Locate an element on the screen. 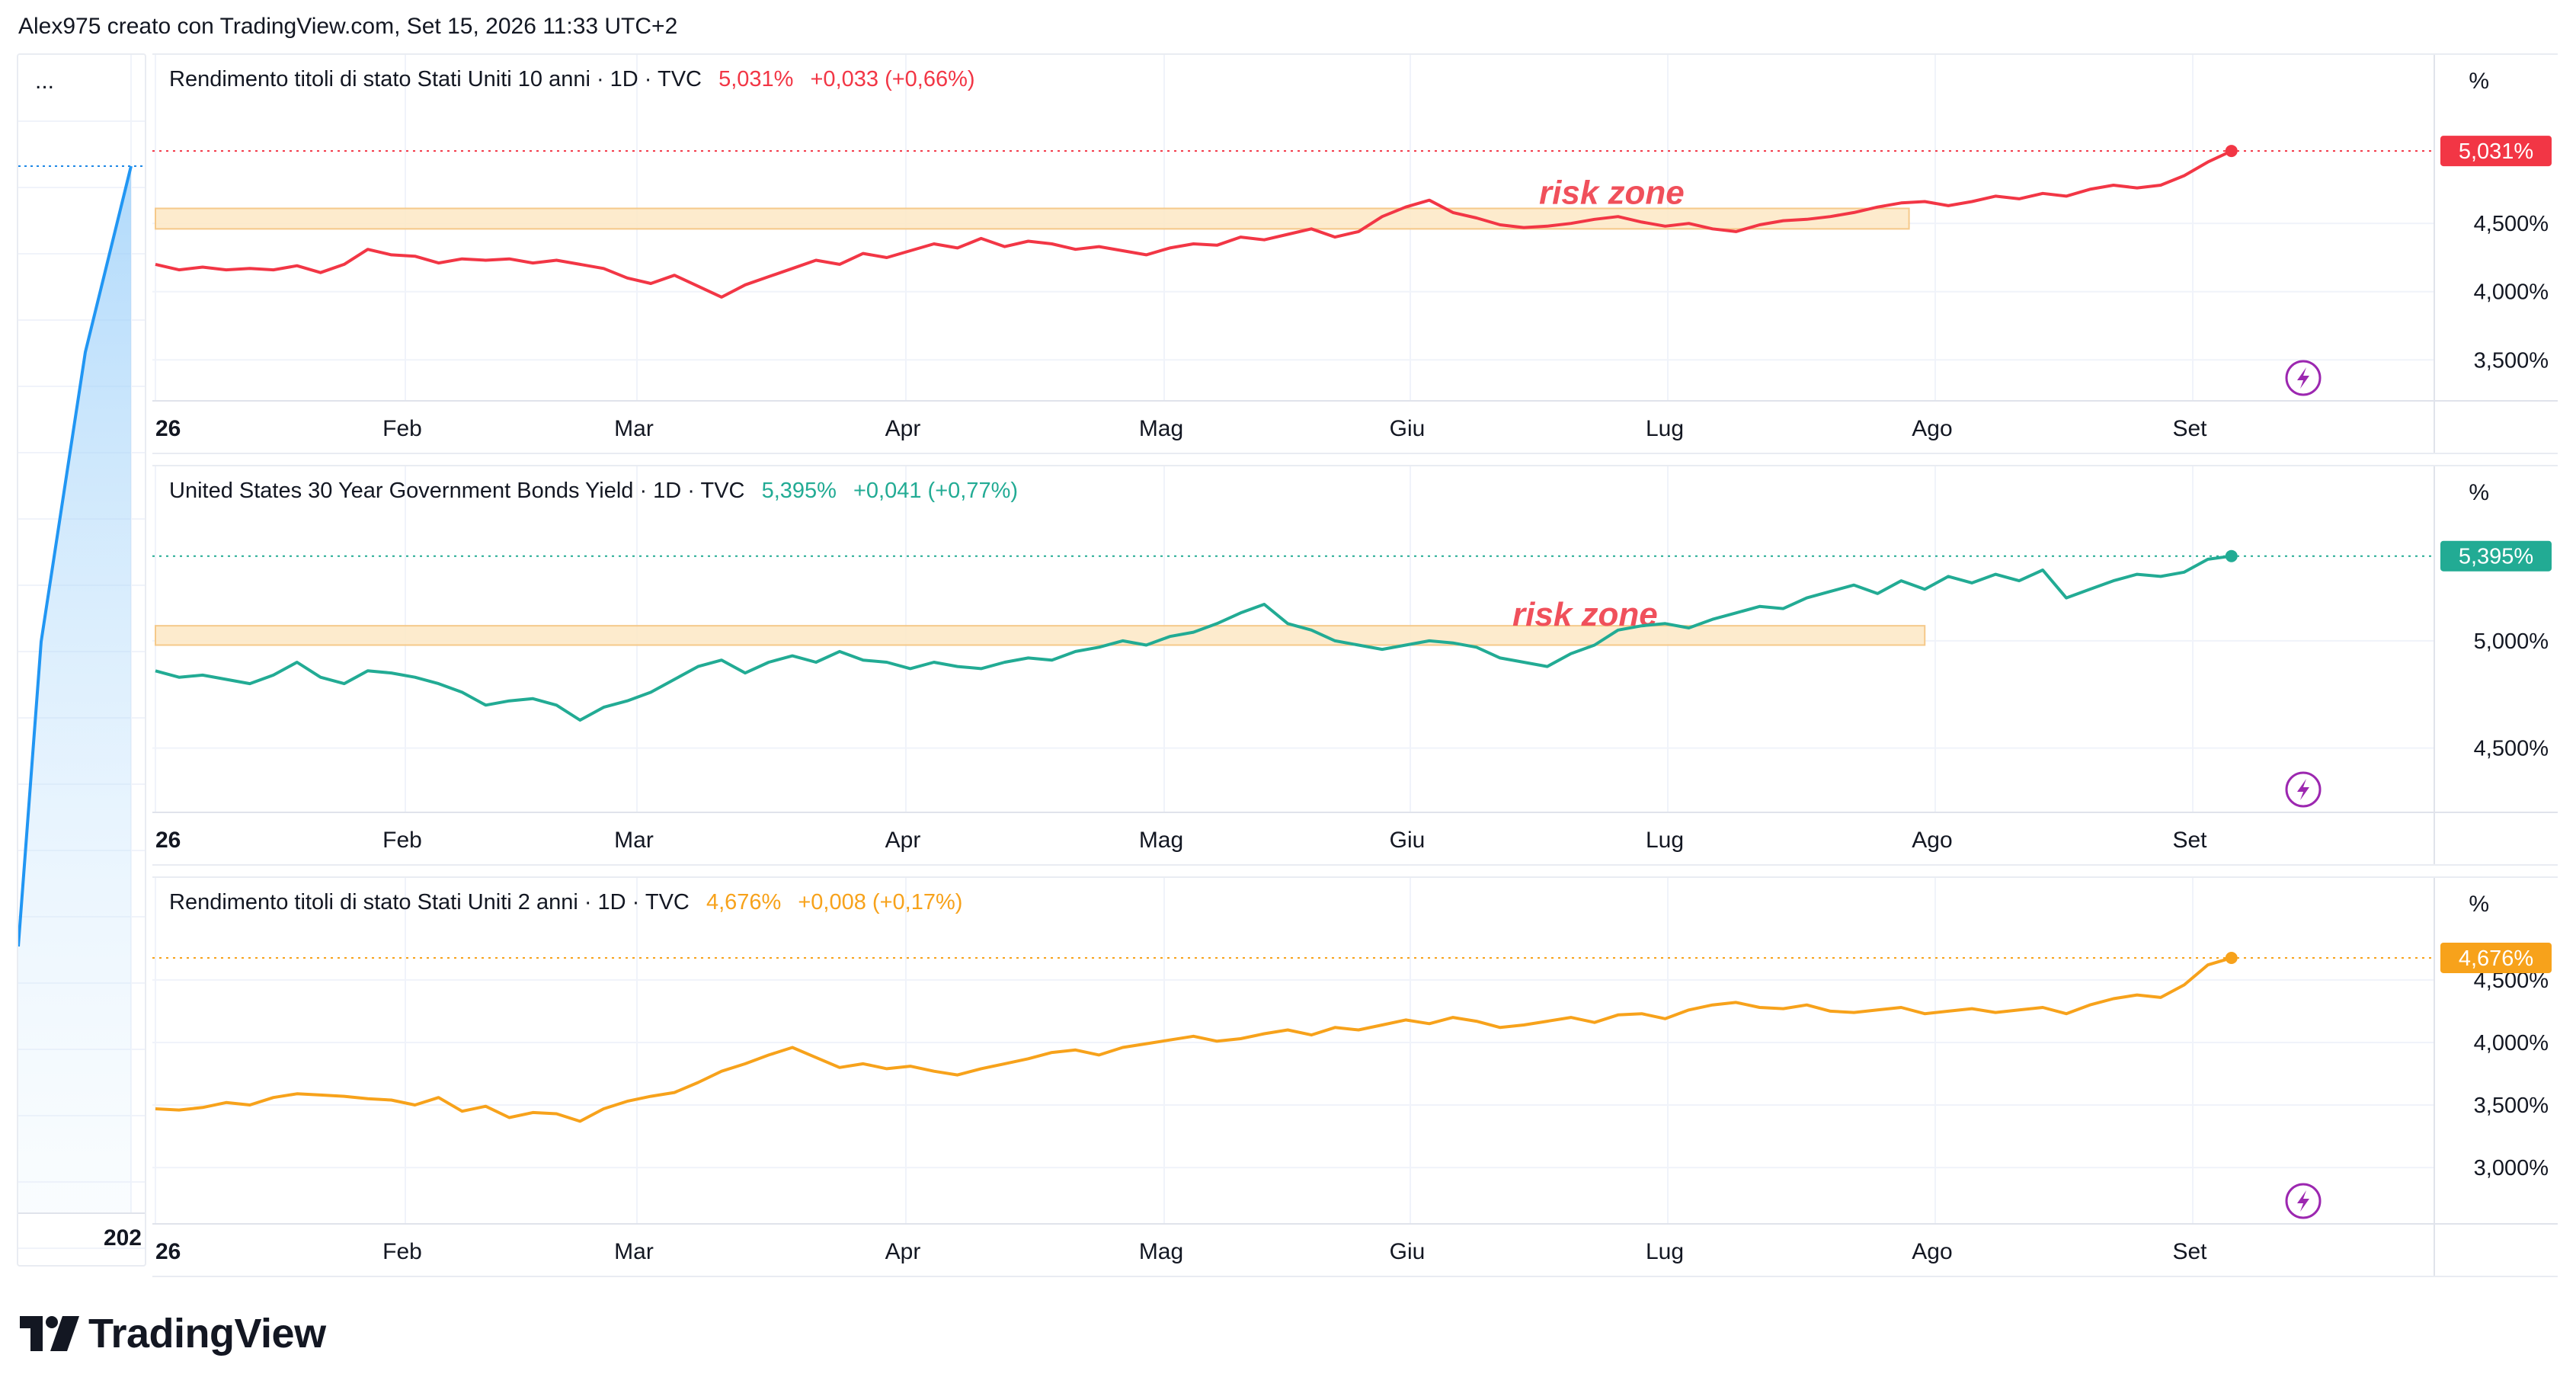 The width and height of the screenshot is (2576, 1390). legend-change-10y: +0,033 (+0,66%) is located at coordinates (892, 79).